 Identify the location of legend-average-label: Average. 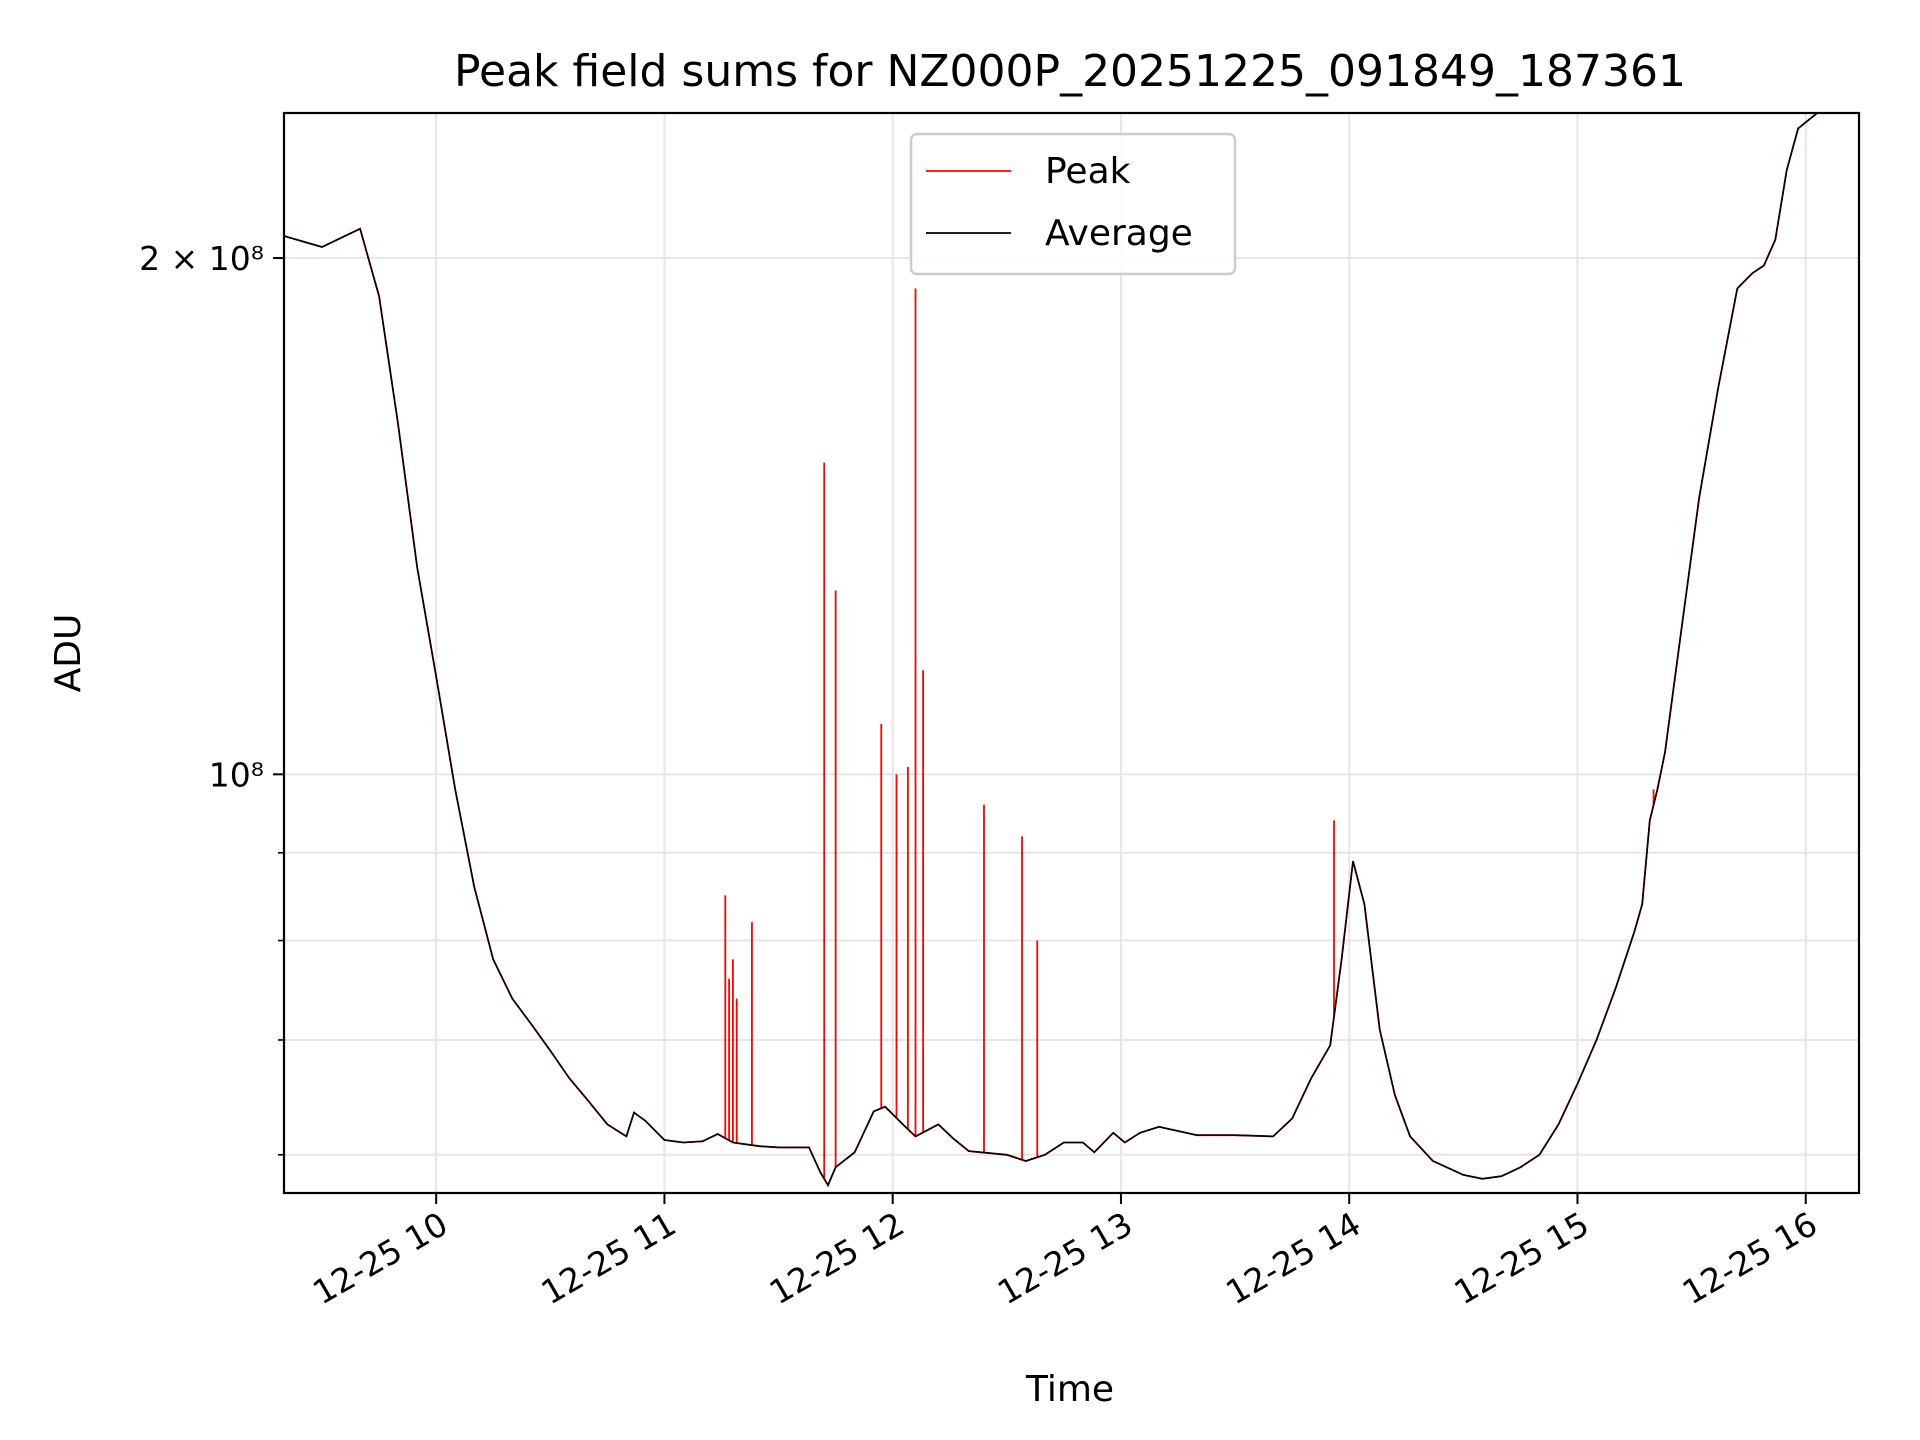
(1119, 233).